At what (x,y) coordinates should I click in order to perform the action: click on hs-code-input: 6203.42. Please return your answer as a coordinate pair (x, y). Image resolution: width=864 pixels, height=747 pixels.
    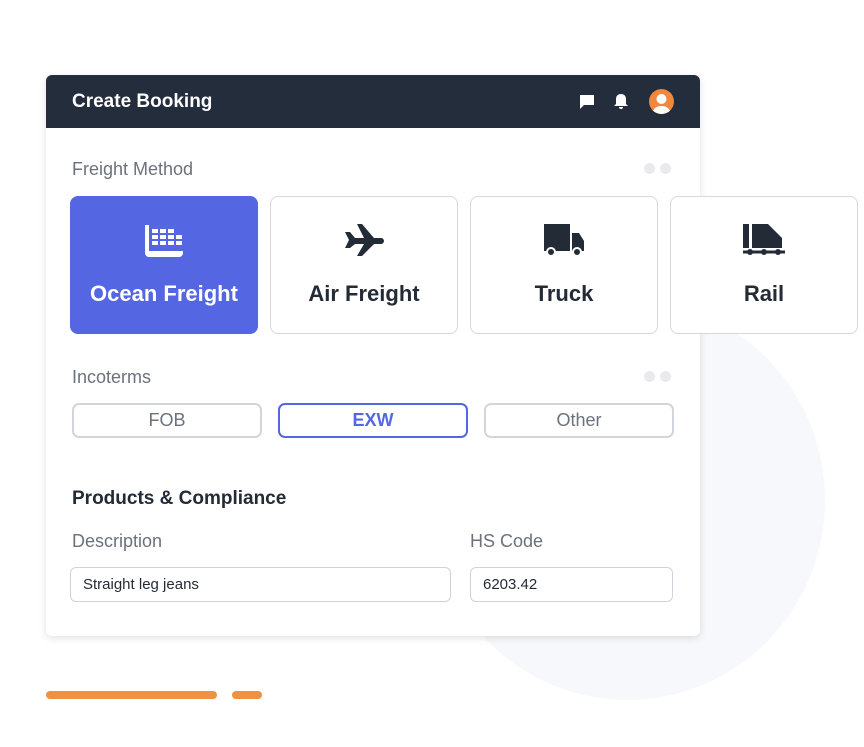
    Looking at the image, I should click on (571, 584).